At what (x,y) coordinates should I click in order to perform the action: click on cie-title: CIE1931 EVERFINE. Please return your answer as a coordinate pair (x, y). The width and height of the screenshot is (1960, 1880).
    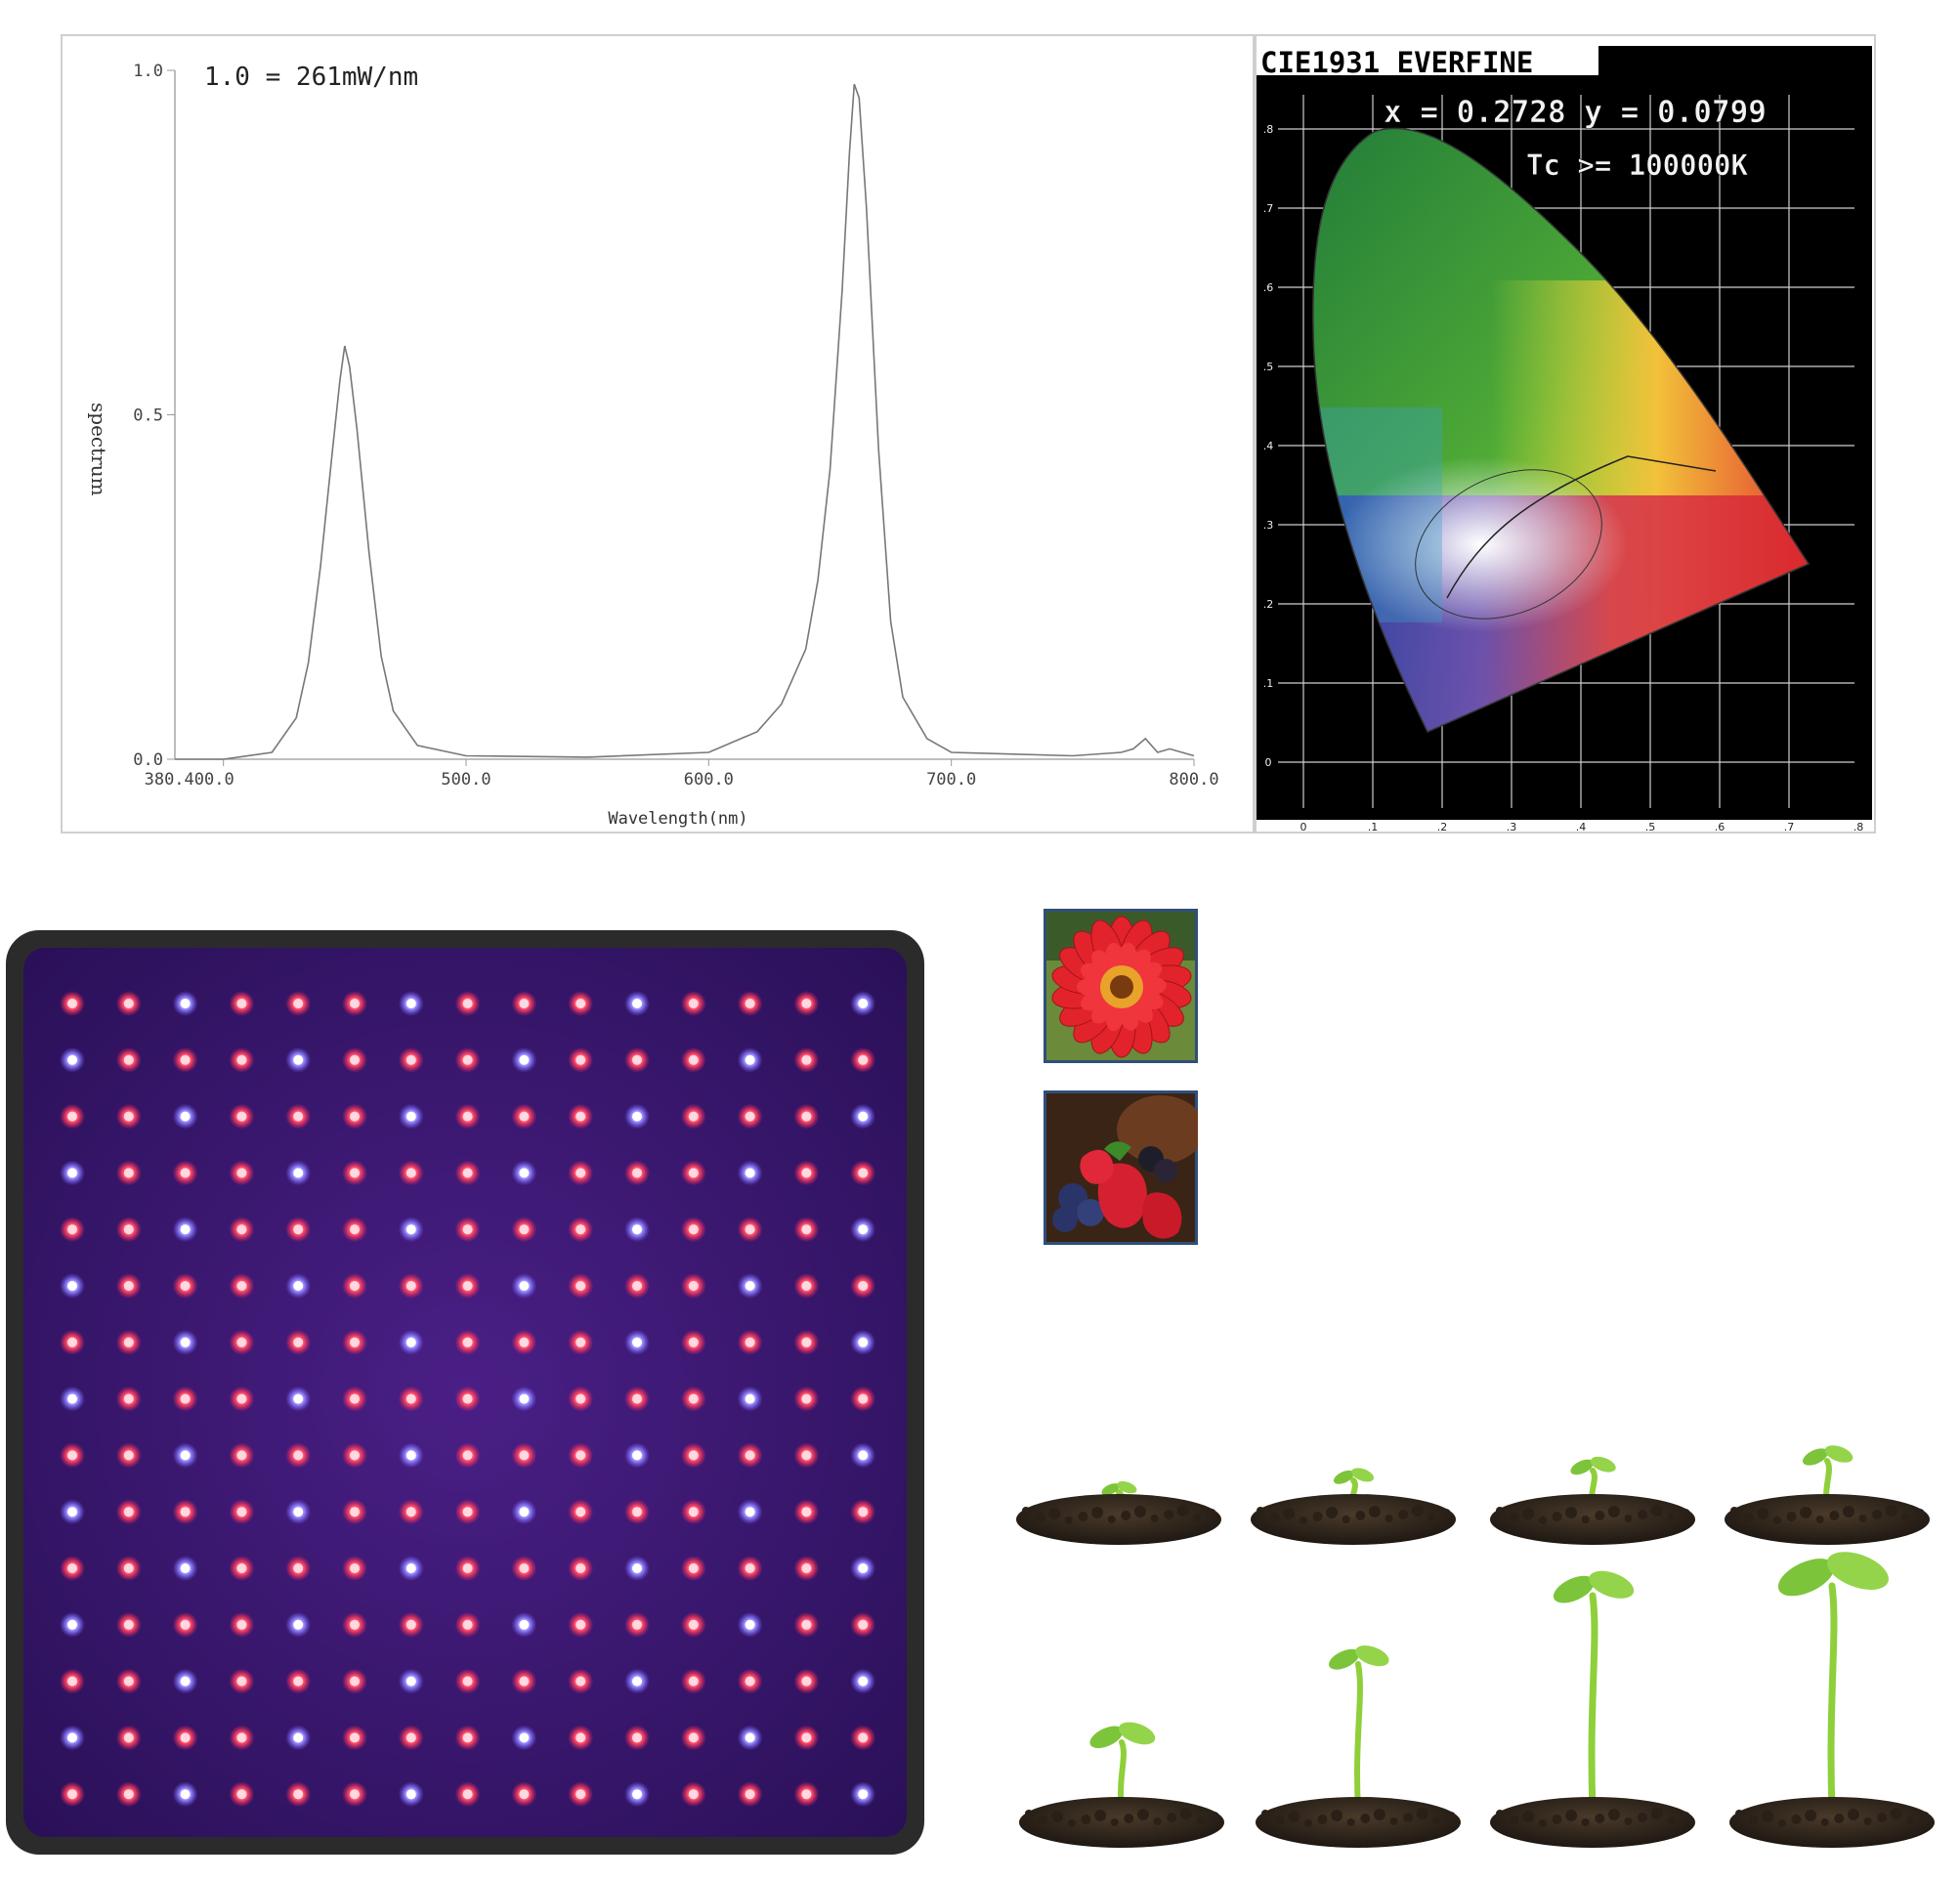
    Looking at the image, I should click on (1396, 62).